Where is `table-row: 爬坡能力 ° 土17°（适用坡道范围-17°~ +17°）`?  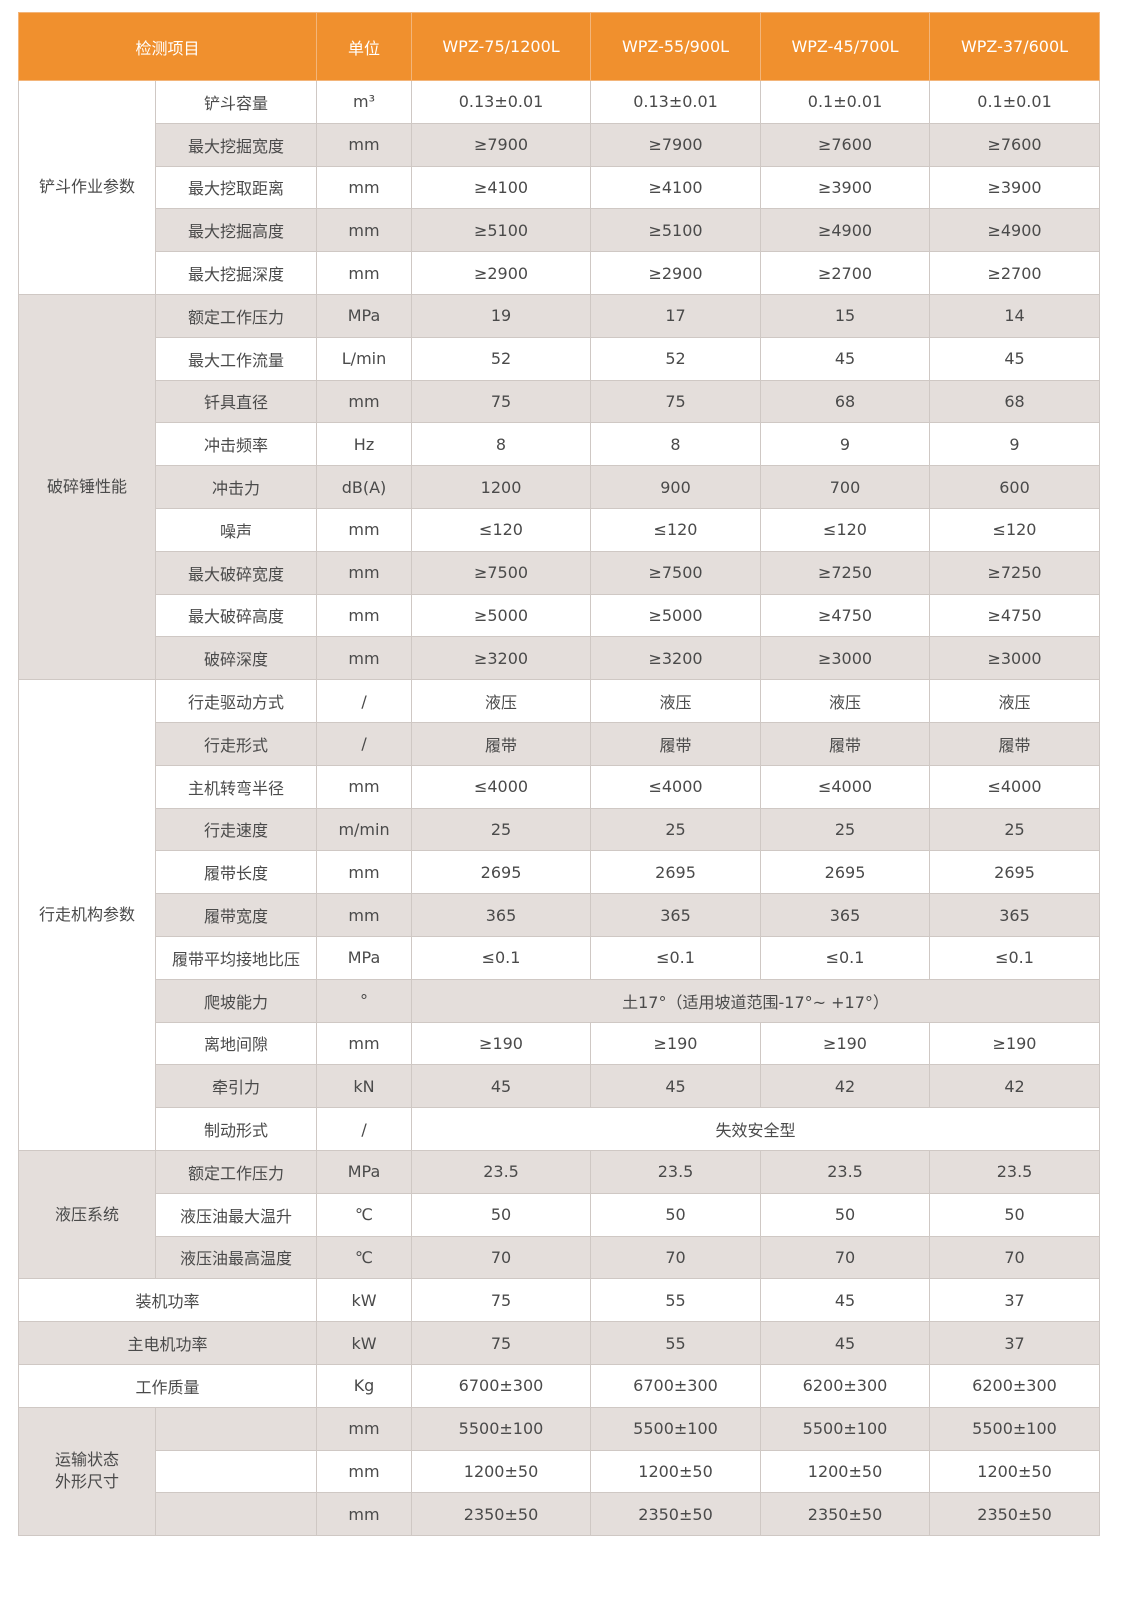 table-row: 爬坡能力 ° 土17°（适用坡道范围-17°~ +17°） is located at coordinates (560, 1000).